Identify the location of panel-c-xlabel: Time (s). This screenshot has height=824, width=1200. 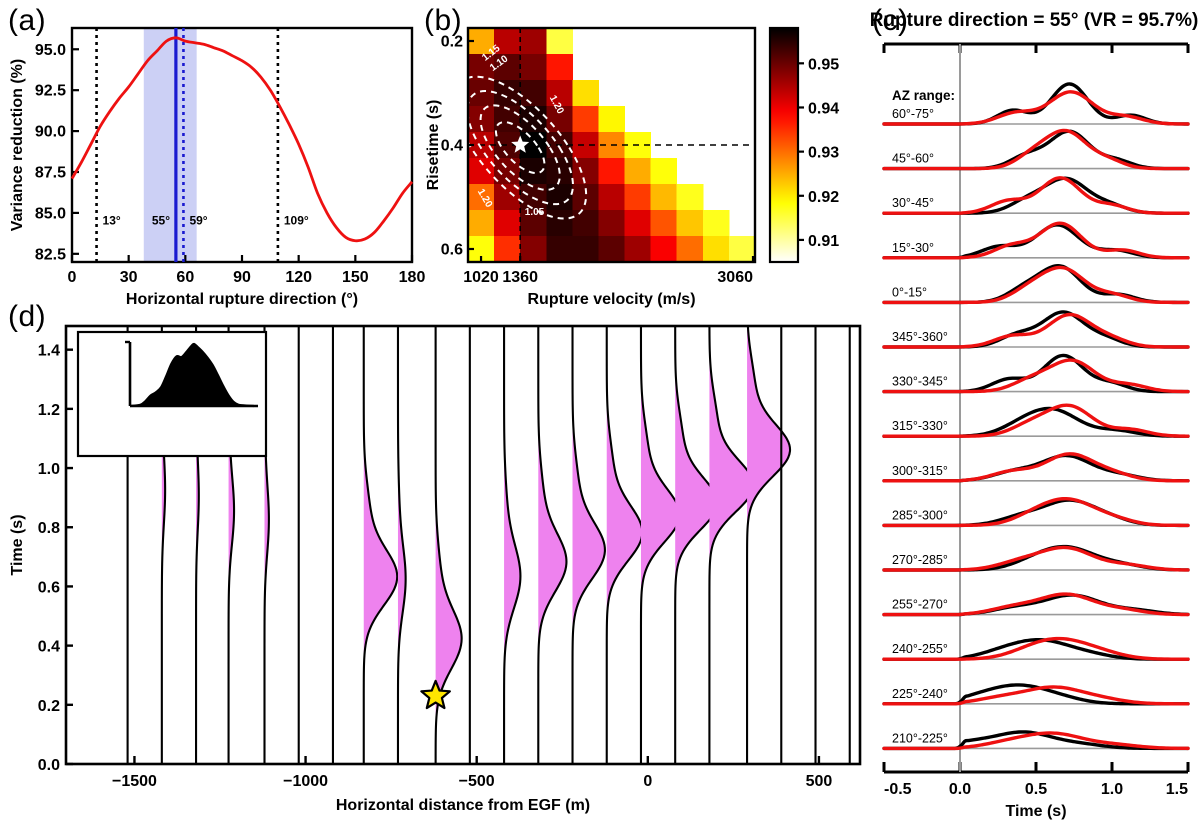
(1035, 811).